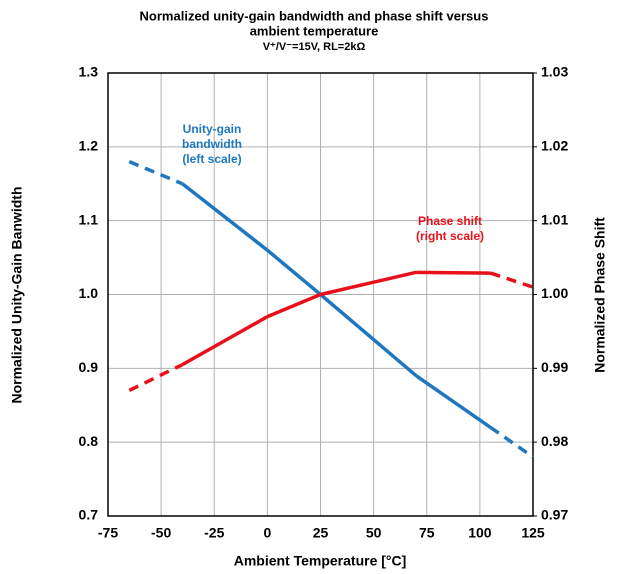 The image size is (618, 574). What do you see at coordinates (554, 72) in the screenshot?
I see `y2-tick-label: 1.03` at bounding box center [554, 72].